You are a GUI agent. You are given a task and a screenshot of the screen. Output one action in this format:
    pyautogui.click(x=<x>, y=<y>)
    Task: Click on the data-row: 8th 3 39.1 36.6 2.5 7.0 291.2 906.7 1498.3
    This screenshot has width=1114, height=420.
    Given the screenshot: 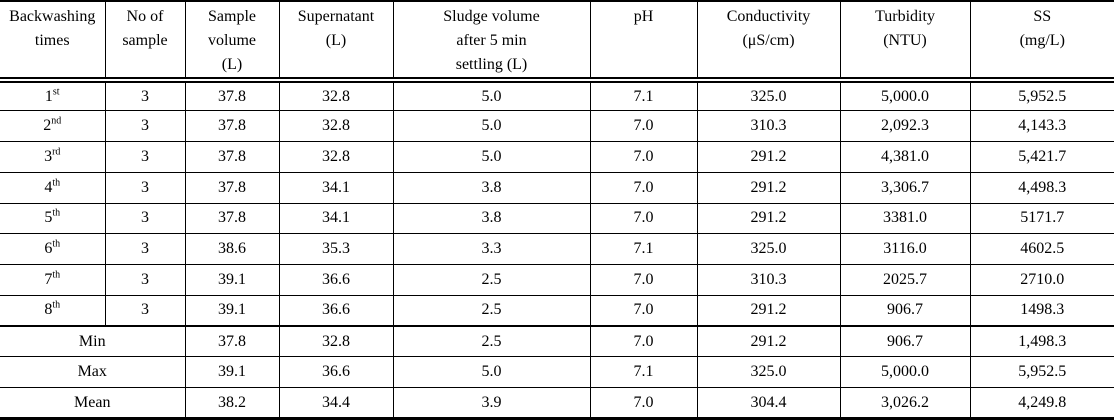 What is the action you would take?
    pyautogui.click(x=557, y=310)
    